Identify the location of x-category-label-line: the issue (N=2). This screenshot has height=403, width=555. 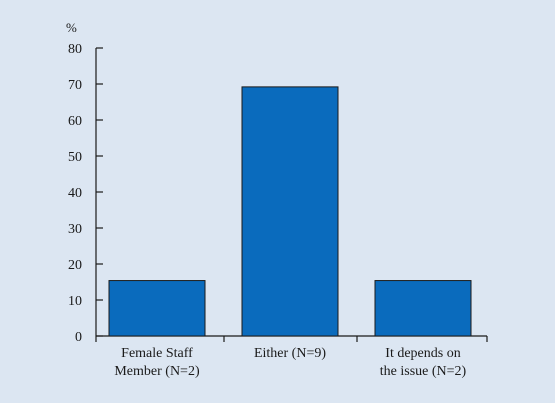
(423, 371).